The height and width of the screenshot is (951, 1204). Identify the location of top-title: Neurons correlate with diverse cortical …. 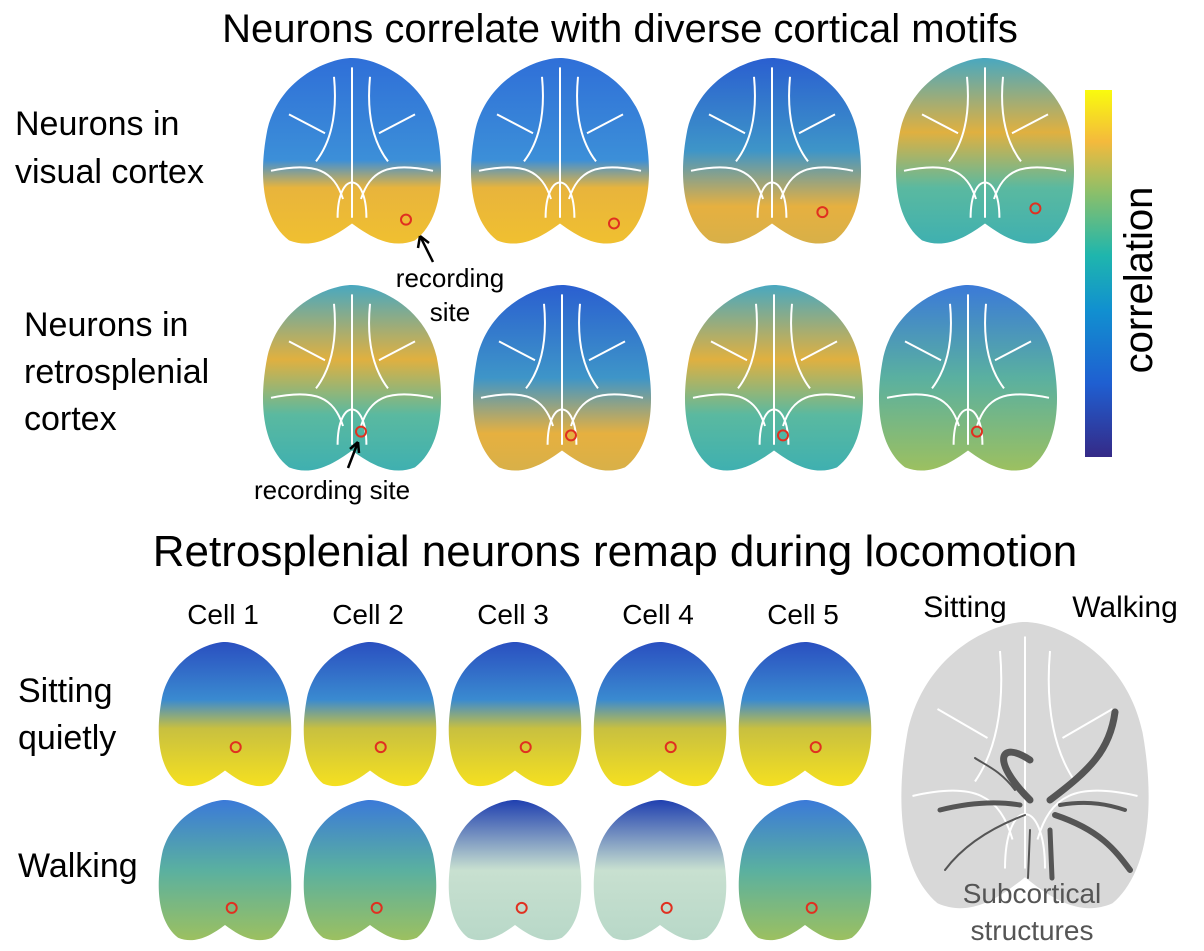
(620, 29).